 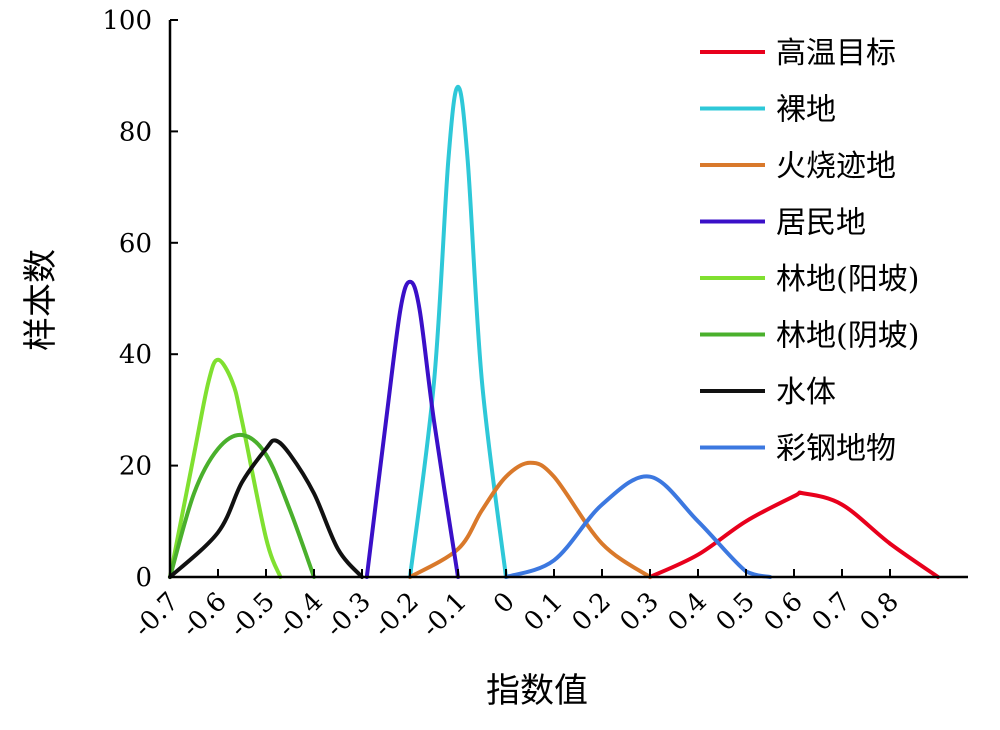 What do you see at coordinates (806, 110) in the screenshot?
I see `legend-label: 裸地` at bounding box center [806, 110].